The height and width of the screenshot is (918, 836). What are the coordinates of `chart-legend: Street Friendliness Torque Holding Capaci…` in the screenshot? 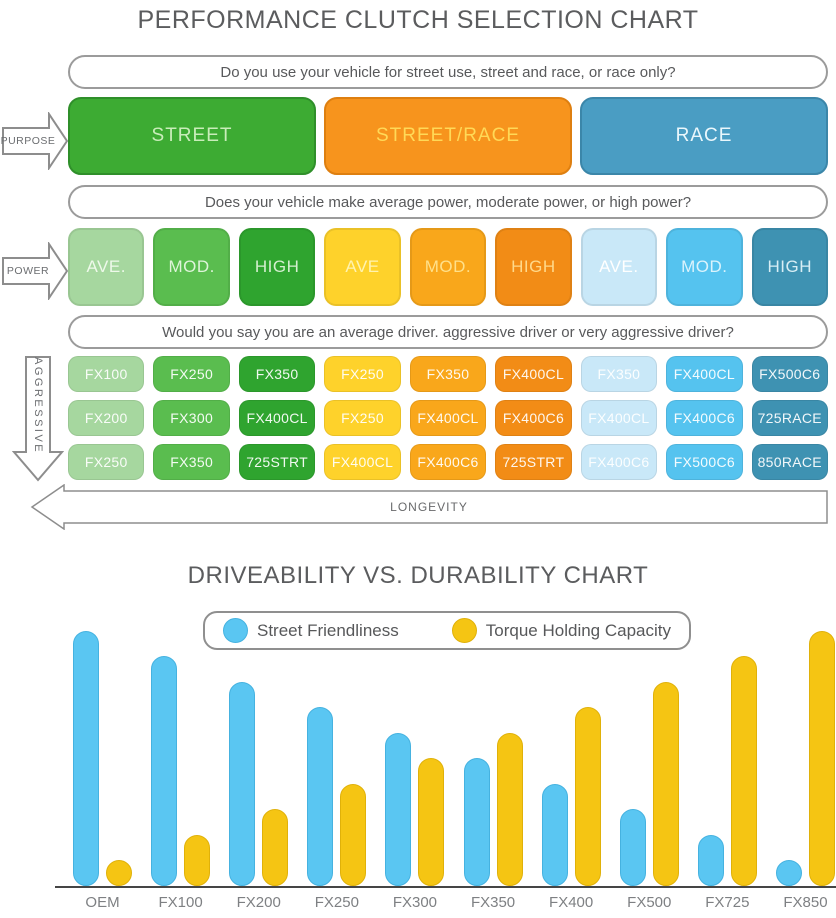 It's located at (447, 630).